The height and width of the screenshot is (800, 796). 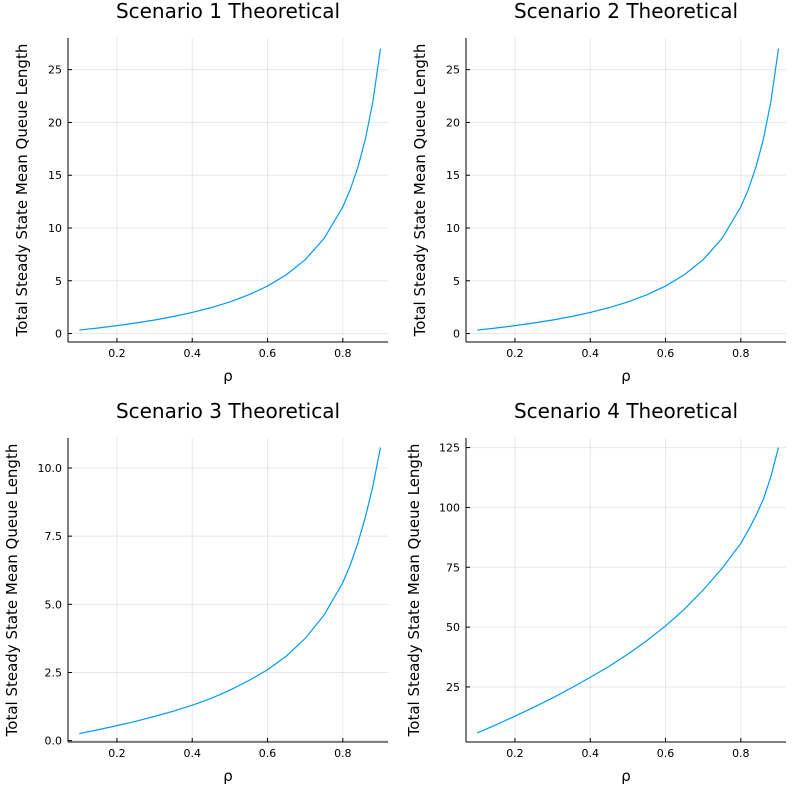 I want to click on y-tick-label: 100, so click(x=449, y=507).